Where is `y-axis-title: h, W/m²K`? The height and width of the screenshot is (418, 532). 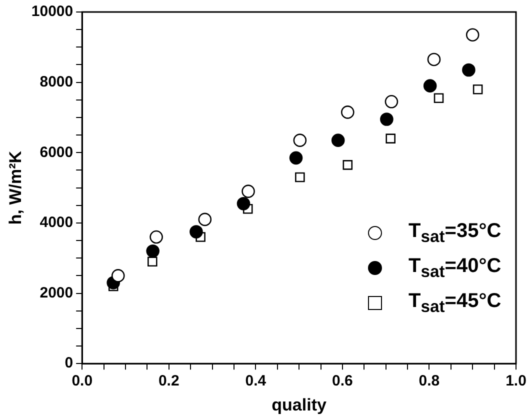 y-axis-title: h, W/m²K is located at coordinates (15, 187).